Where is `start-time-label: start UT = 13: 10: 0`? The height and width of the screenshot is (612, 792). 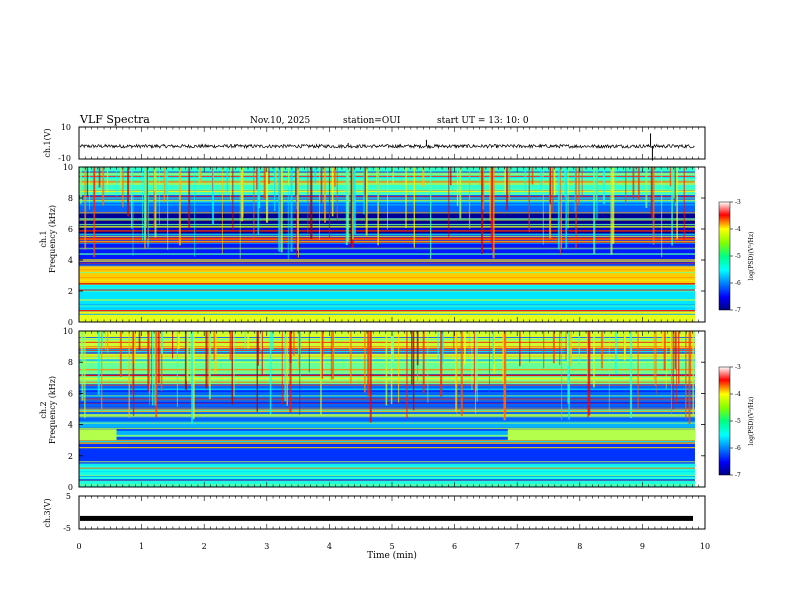 start-time-label: start UT = 13: 10: 0 is located at coordinates (483, 121).